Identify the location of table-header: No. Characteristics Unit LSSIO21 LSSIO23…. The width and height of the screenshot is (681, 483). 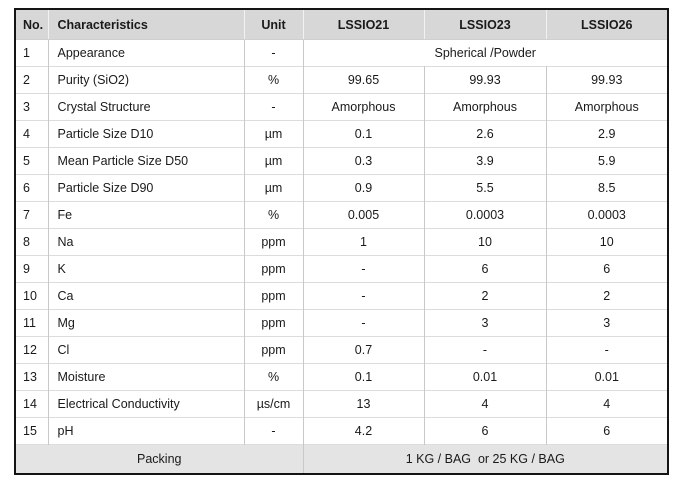
(341, 24).